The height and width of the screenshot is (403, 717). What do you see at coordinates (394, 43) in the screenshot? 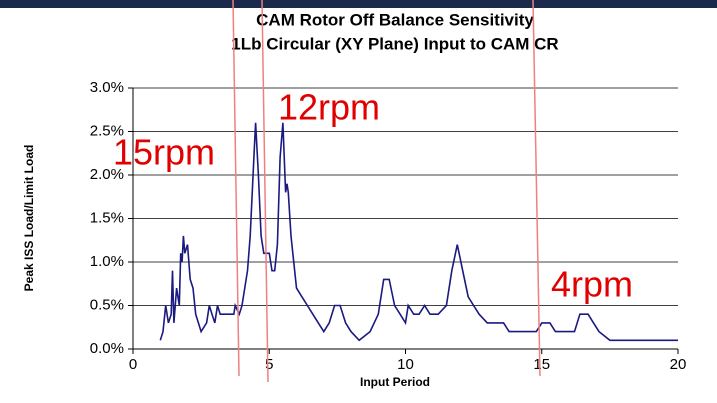
I see `chart-subtitle: 1Lb Circular (XY Plane) Input to CAM CR` at bounding box center [394, 43].